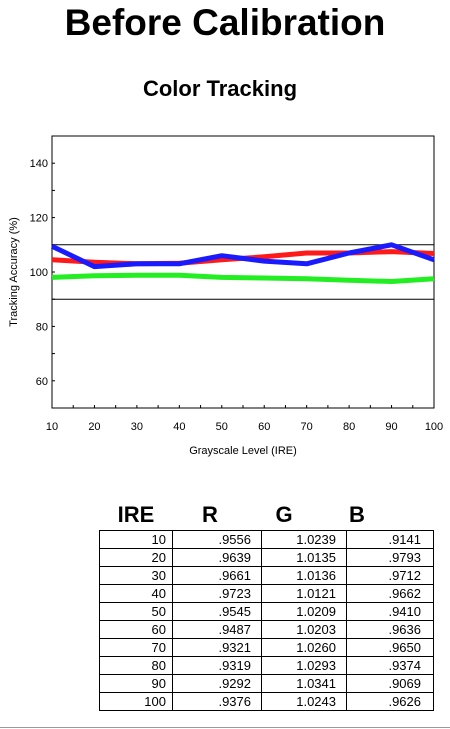 This screenshot has width=450, height=729. I want to click on table-header-g: G, so click(284, 514).